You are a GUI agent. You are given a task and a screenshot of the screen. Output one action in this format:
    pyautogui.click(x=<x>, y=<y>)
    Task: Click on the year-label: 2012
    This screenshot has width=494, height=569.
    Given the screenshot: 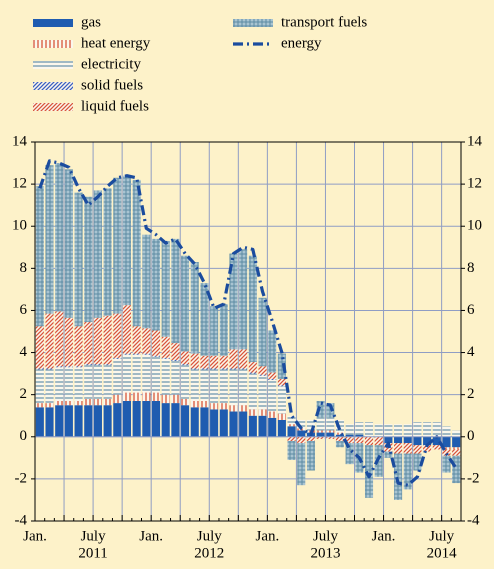 What is the action you would take?
    pyautogui.click(x=209, y=553)
    